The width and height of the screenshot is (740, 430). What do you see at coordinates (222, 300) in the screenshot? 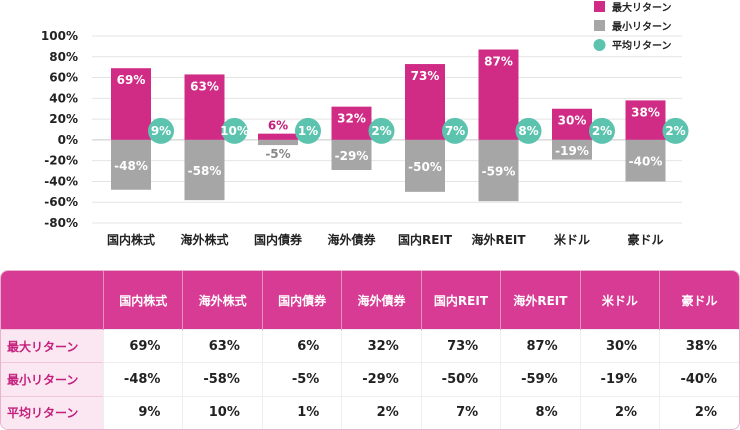
I see `col-header: 海外株式` at bounding box center [222, 300].